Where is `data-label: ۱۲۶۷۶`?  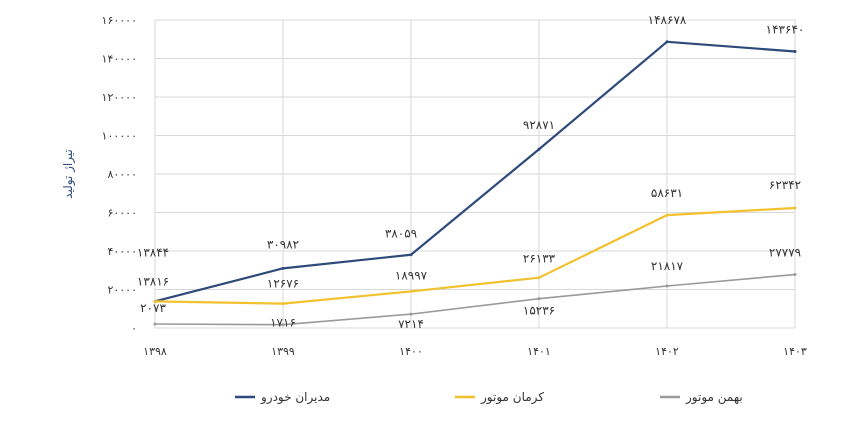
data-label: ۱۲۶۷۶ is located at coordinates (283, 284).